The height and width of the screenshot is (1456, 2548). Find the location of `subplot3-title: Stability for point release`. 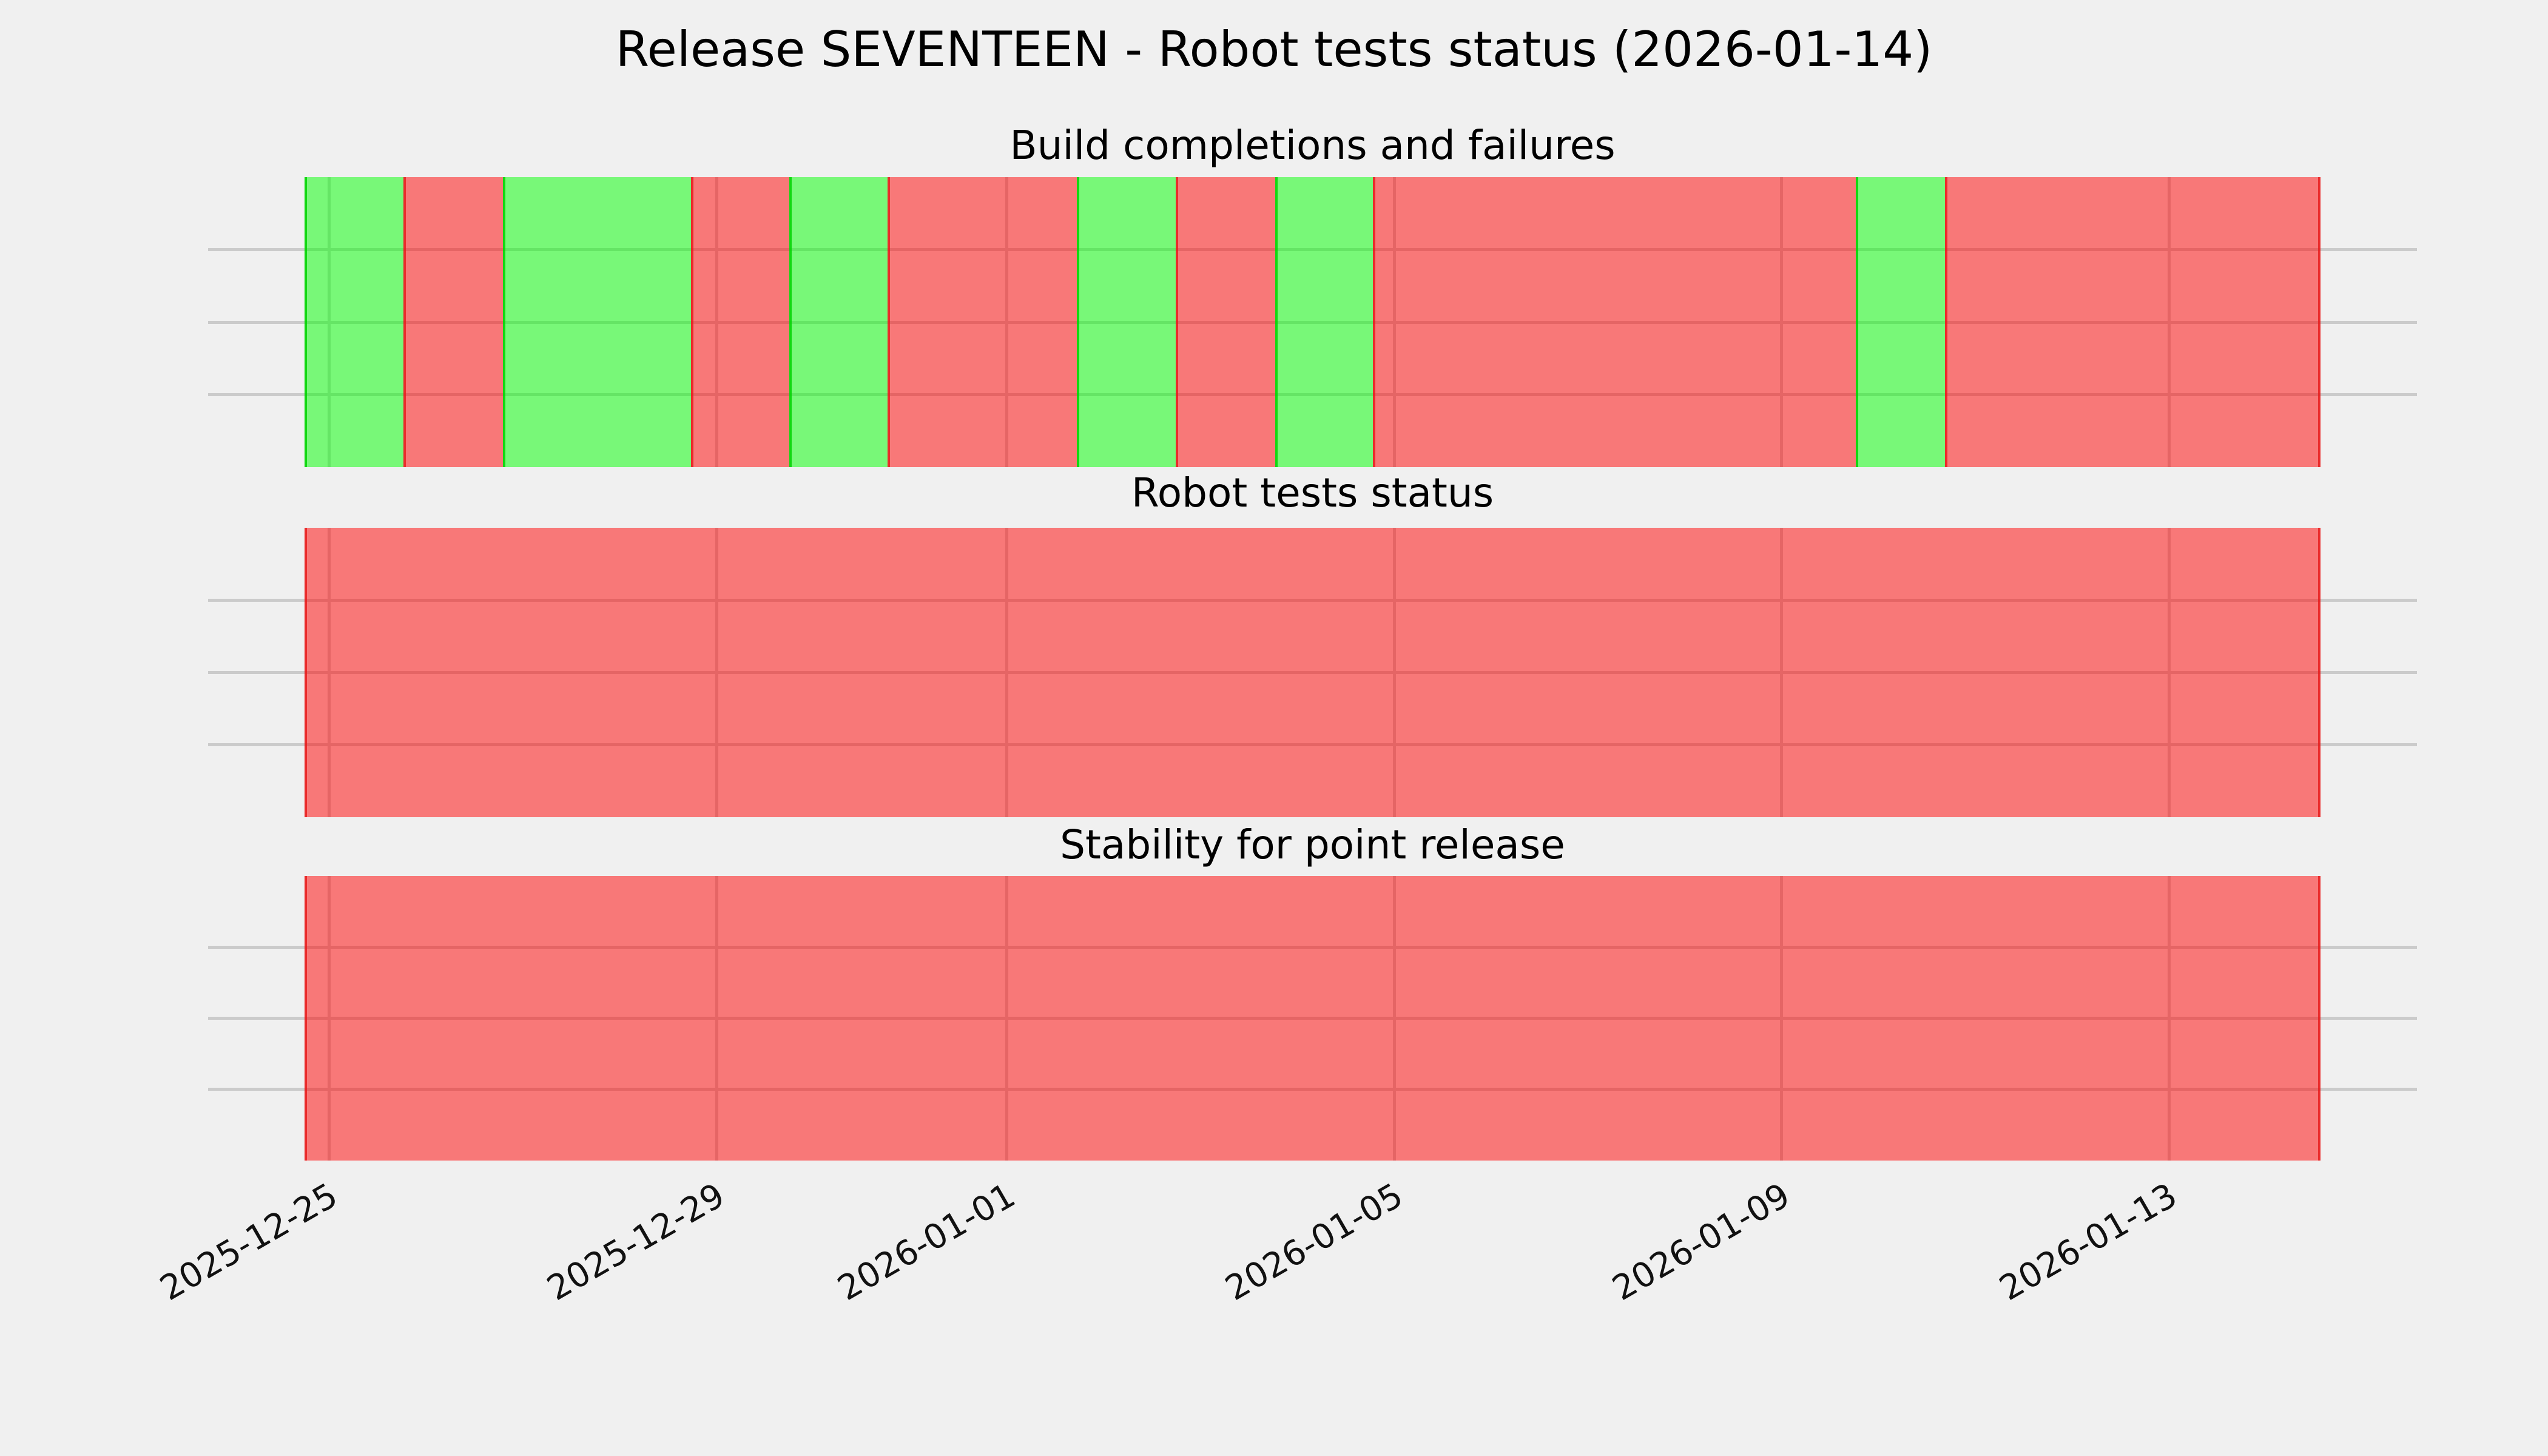

subplot3-title: Stability for point release is located at coordinates (1312, 844).